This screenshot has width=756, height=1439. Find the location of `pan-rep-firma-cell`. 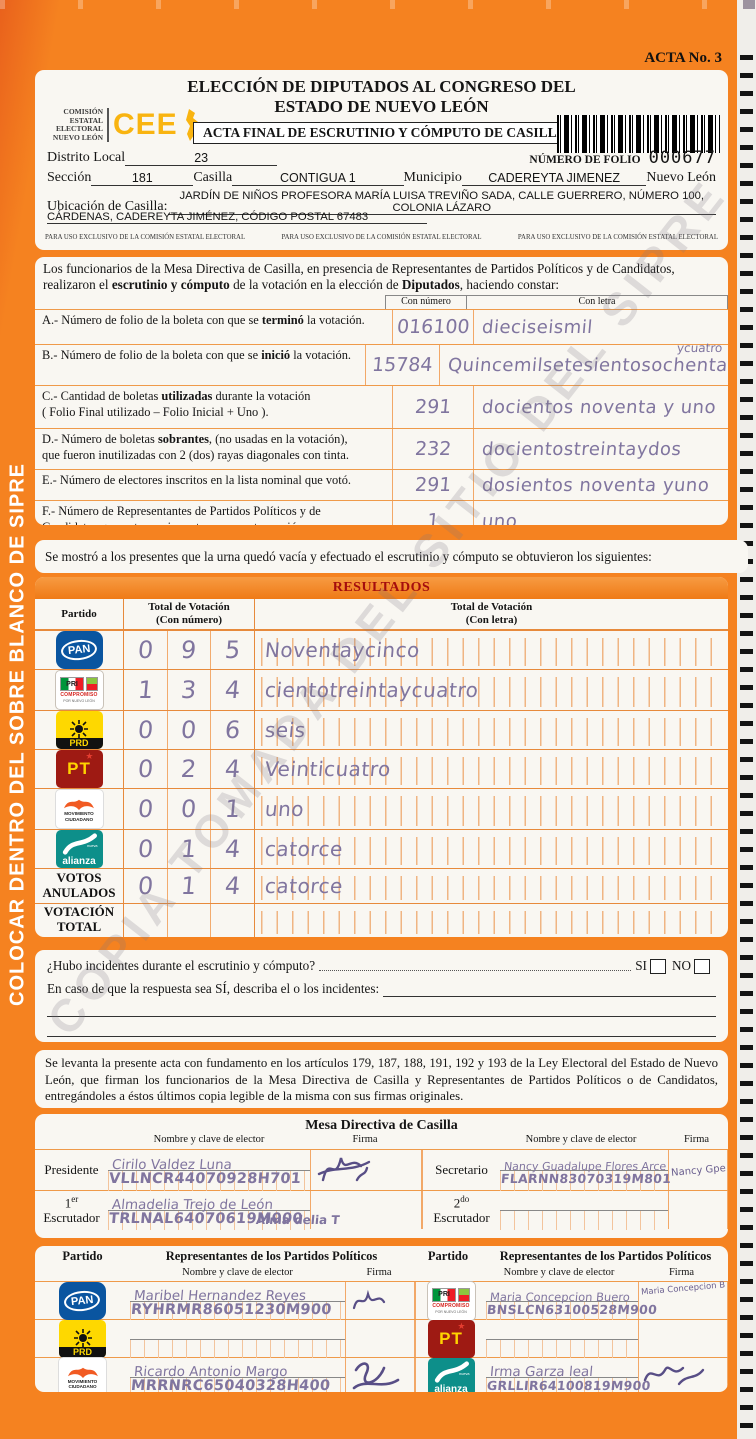

pan-rep-firma-cell is located at coordinates (380, 1300).